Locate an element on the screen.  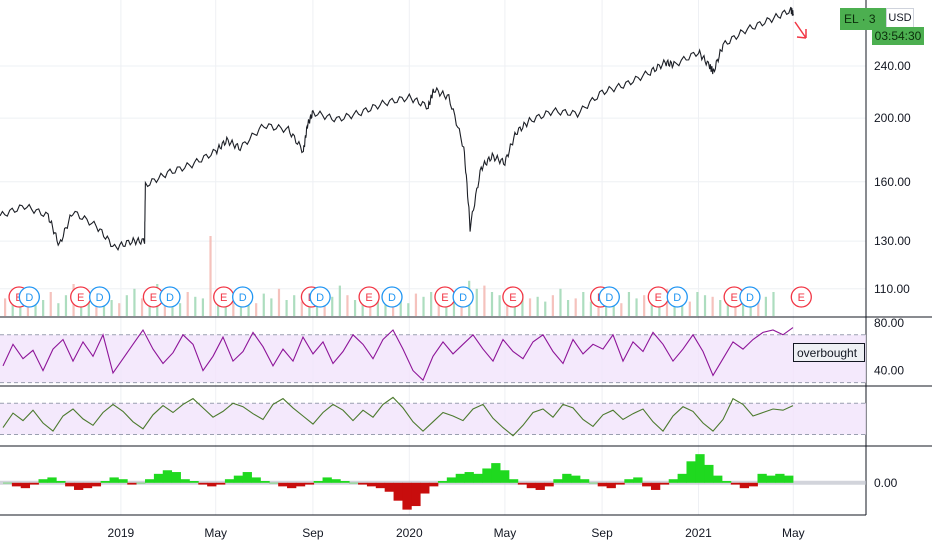
rsi-line is located at coordinates (398, 354).